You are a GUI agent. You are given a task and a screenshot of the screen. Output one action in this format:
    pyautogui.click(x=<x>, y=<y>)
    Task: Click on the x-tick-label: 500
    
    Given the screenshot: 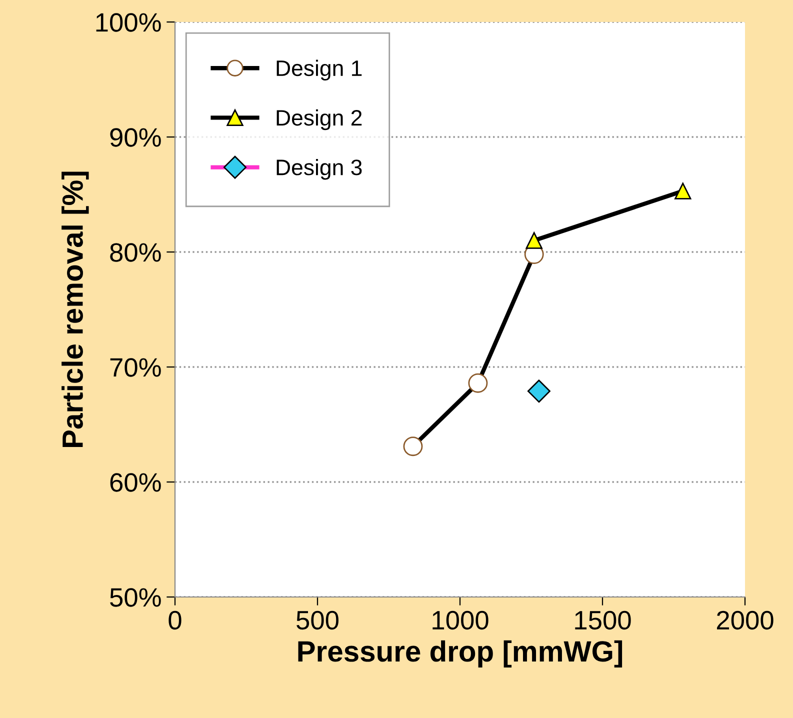 What is the action you would take?
    pyautogui.click(x=317, y=620)
    